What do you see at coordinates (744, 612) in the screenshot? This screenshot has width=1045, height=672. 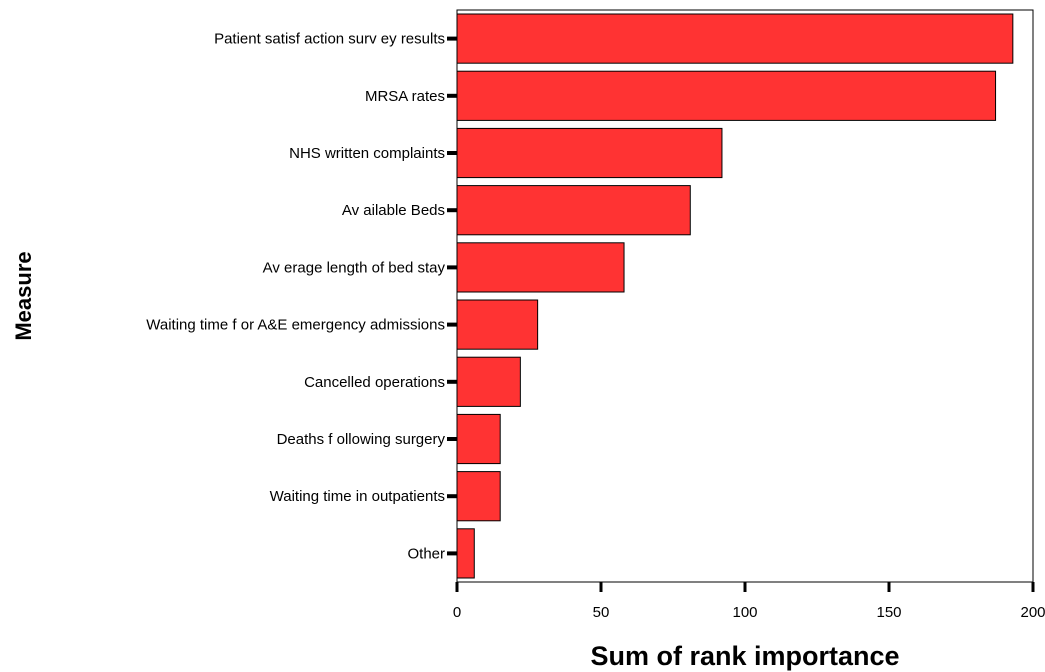 I see `x-tick-label-2: 100` at bounding box center [744, 612].